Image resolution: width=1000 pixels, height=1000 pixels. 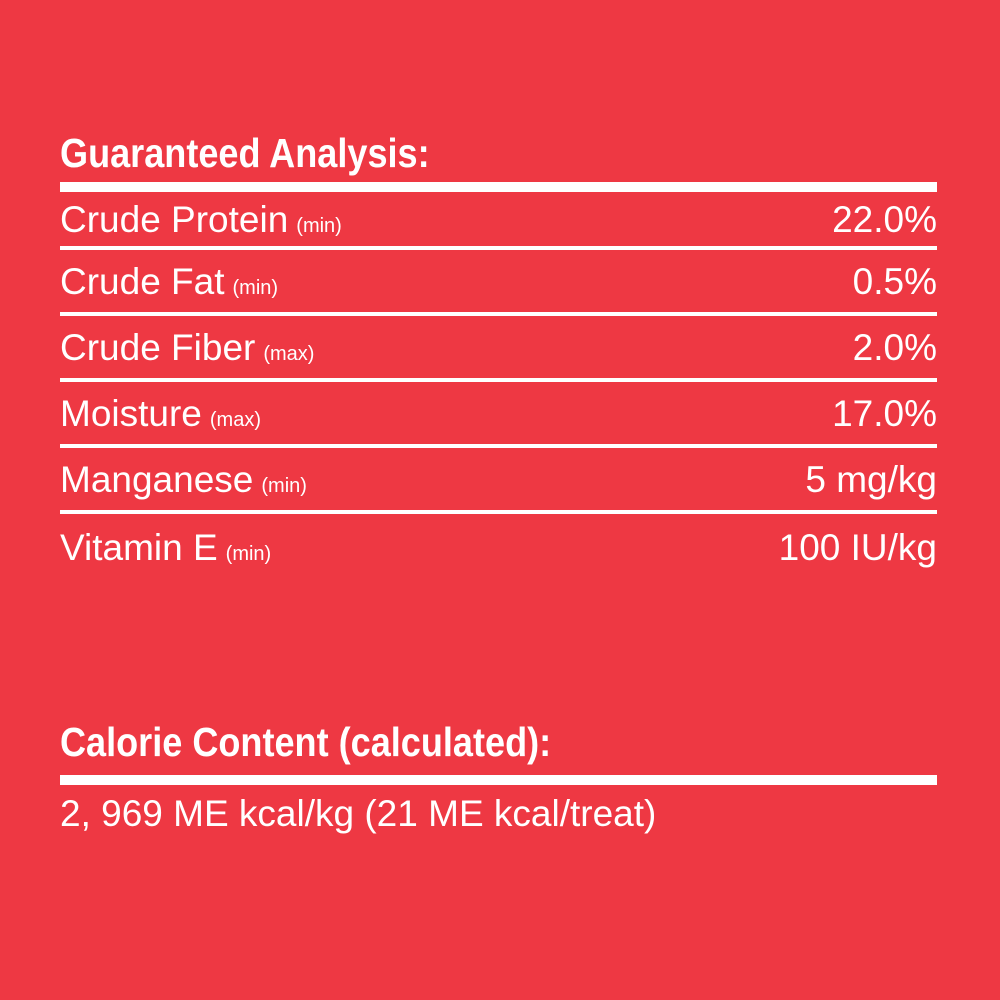 What do you see at coordinates (142, 281) in the screenshot?
I see `nutrient-name: Crude Fat` at bounding box center [142, 281].